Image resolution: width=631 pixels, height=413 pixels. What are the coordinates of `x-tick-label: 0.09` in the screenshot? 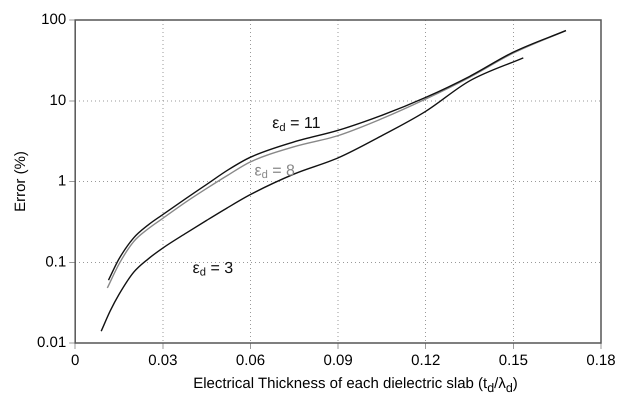 It's located at (338, 361).